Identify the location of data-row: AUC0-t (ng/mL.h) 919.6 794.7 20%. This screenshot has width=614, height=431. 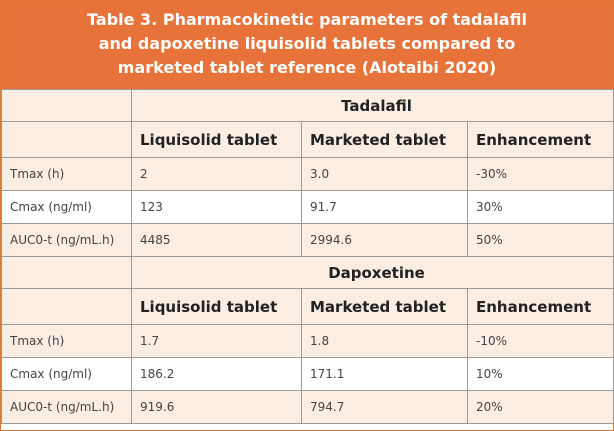
(307, 407).